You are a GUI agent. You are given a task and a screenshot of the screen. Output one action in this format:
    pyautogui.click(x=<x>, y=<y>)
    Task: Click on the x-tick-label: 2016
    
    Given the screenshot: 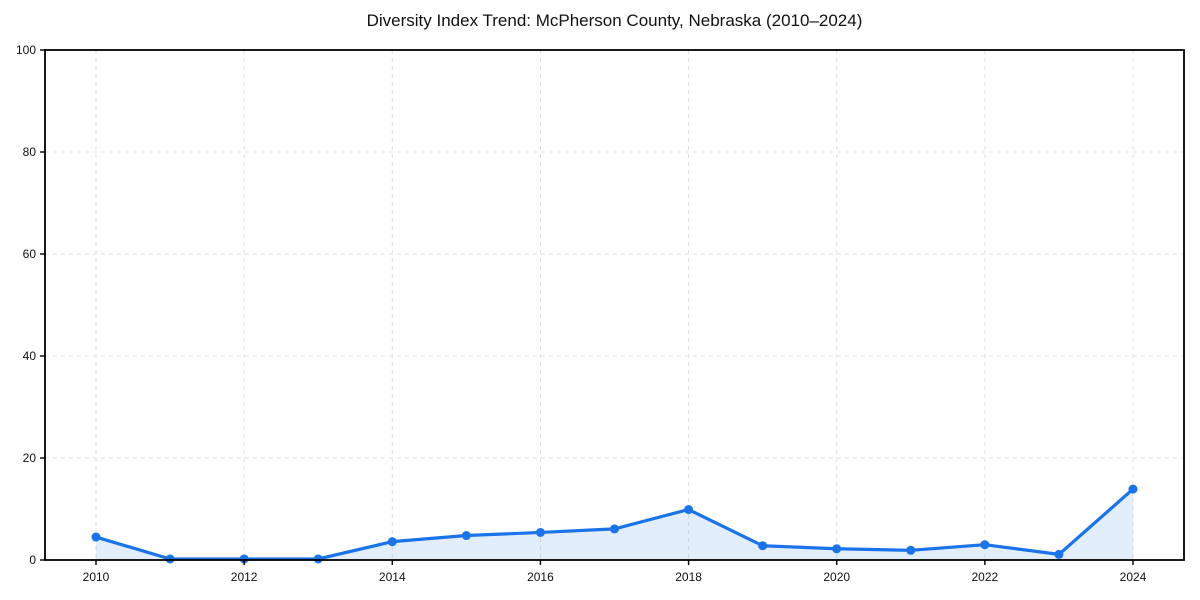 What is the action you would take?
    pyautogui.click(x=540, y=577)
    